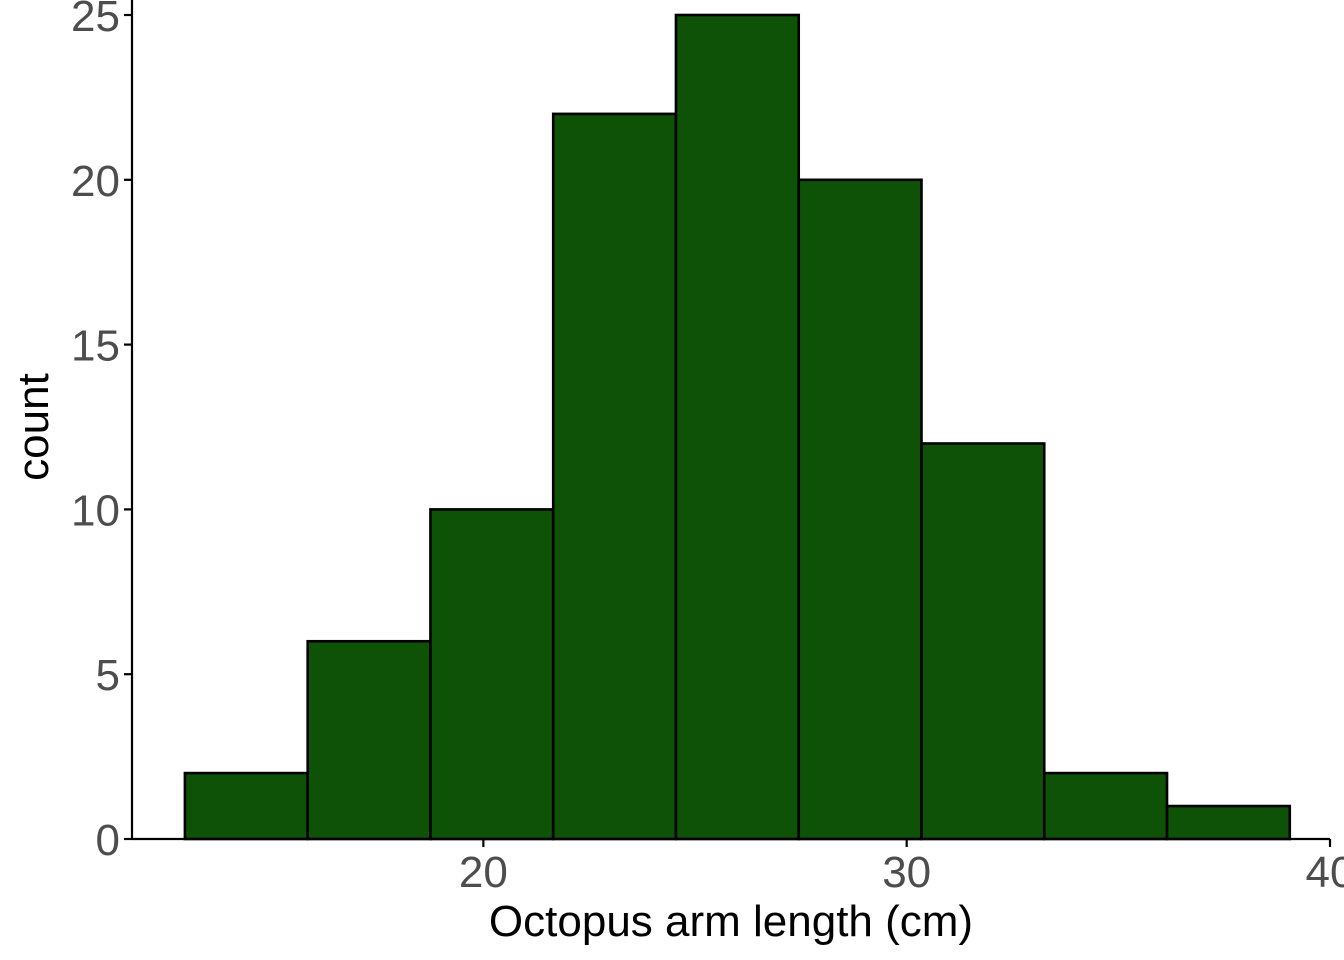 The height and width of the screenshot is (960, 1344). What do you see at coordinates (906, 872) in the screenshot?
I see `x-tick-label-30: 30` at bounding box center [906, 872].